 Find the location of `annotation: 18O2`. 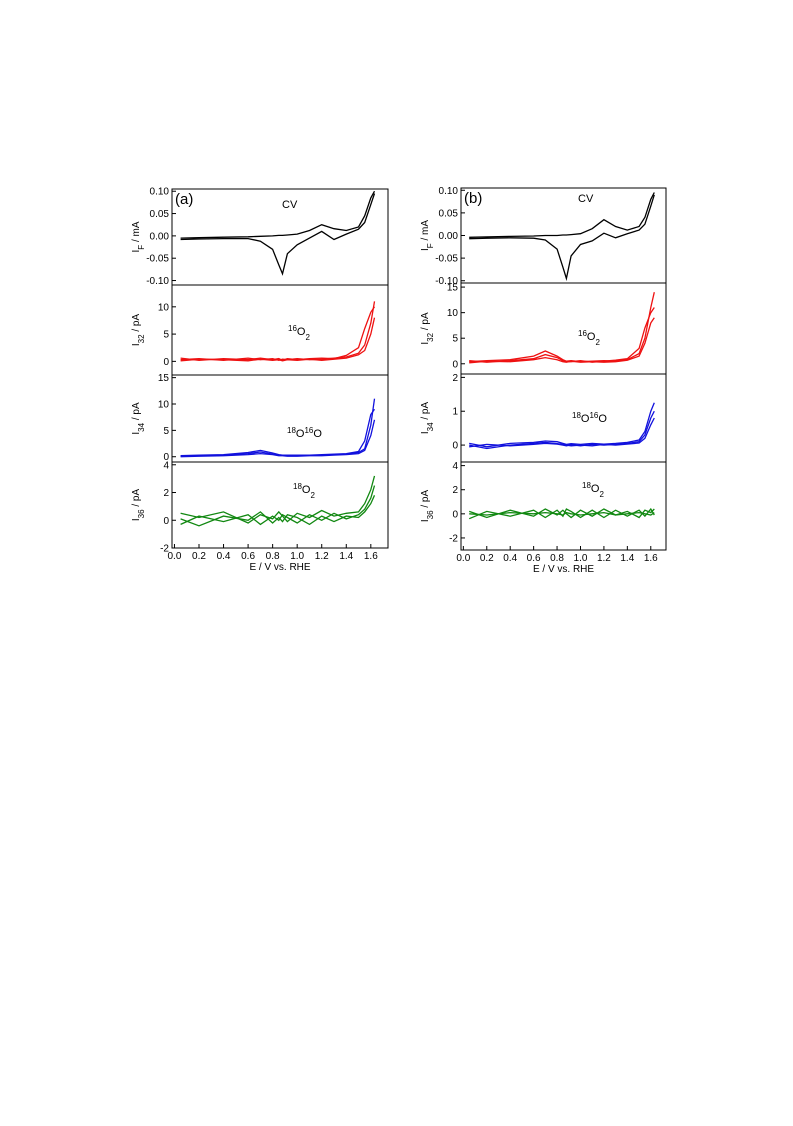

annotation: 18O2 is located at coordinates (593, 490).